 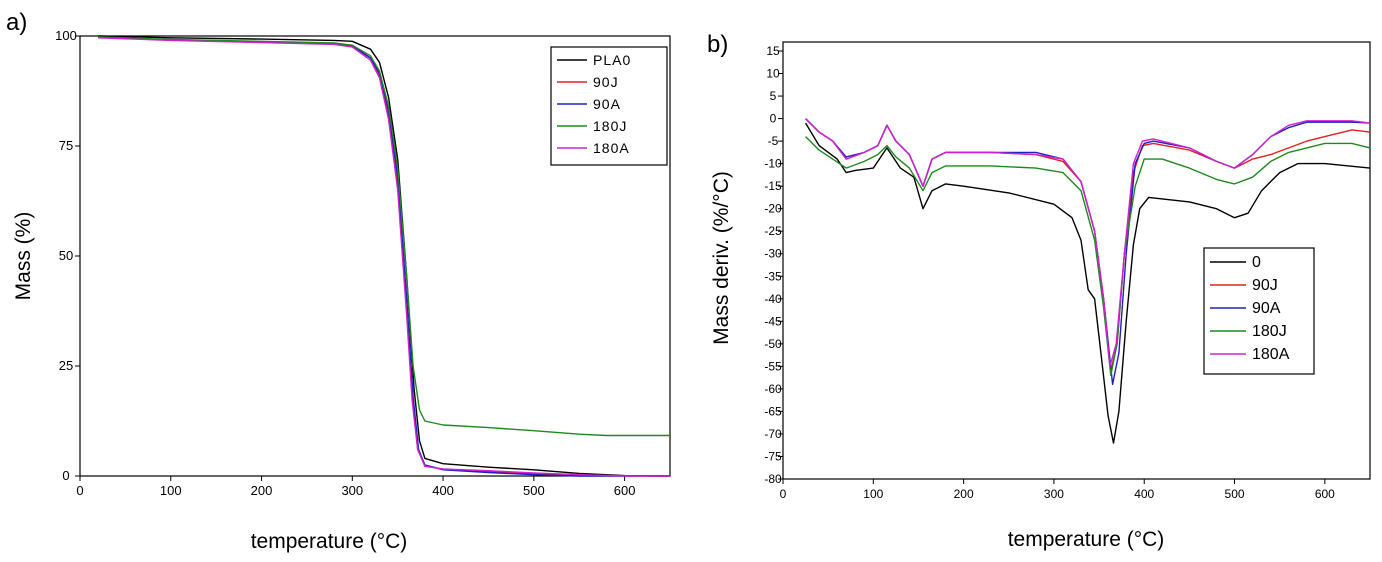 I want to click on y-tick-label: 5, so click(x=773, y=96).